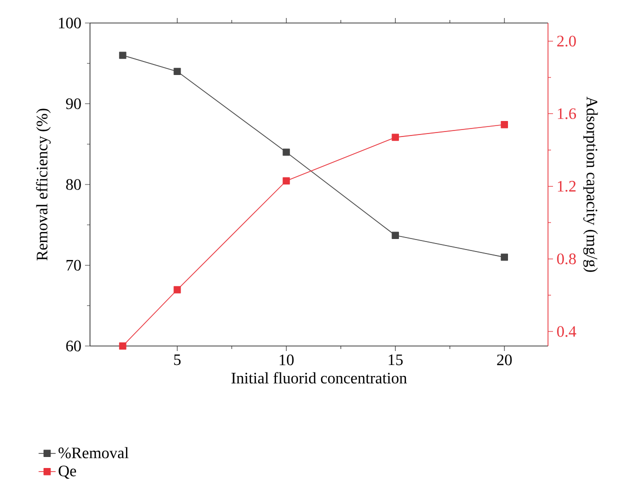 This screenshot has height=498, width=622. Describe the element at coordinates (590, 184) in the screenshot. I see `y2-axis-title: Adsorption capacity (mg/g)` at that location.